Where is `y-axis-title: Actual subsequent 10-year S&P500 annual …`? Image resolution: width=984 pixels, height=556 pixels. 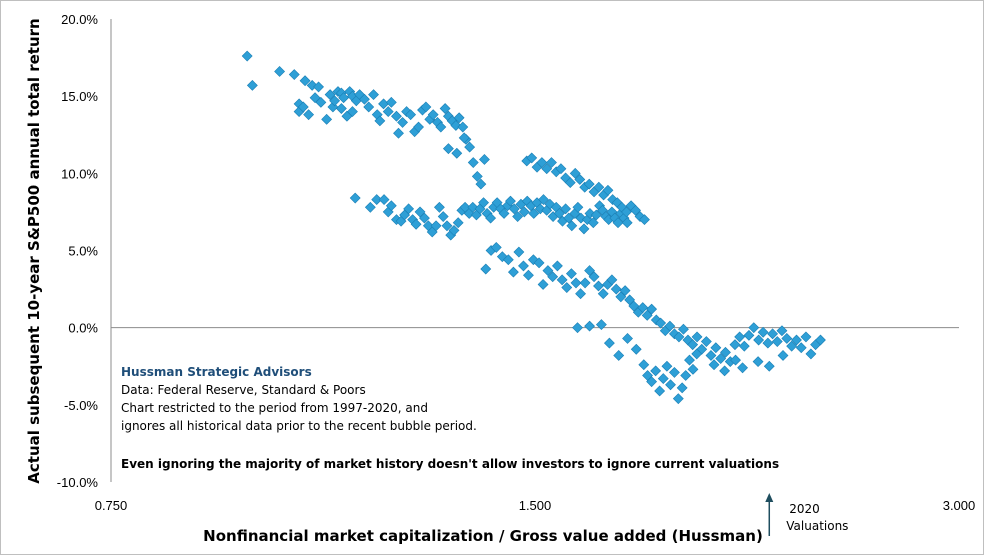 y-axis-title: Actual subsequent 10-year S&P500 annual … is located at coordinates (34, 250).